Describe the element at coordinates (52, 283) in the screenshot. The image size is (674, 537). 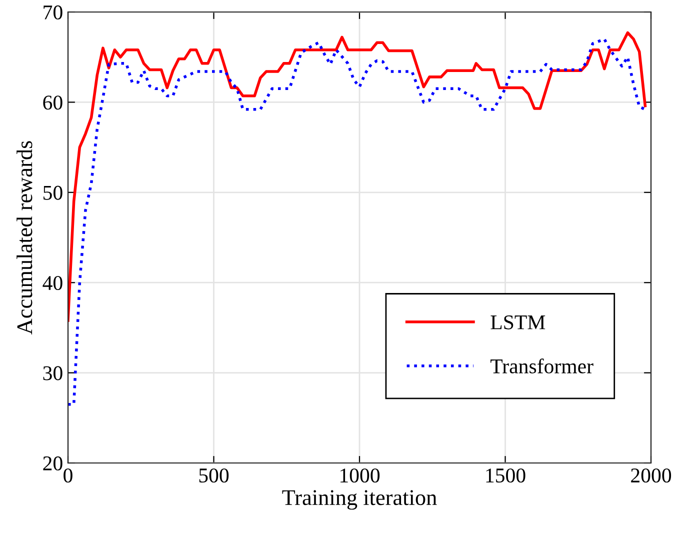
I see `y-tick-label: 40` at that location.